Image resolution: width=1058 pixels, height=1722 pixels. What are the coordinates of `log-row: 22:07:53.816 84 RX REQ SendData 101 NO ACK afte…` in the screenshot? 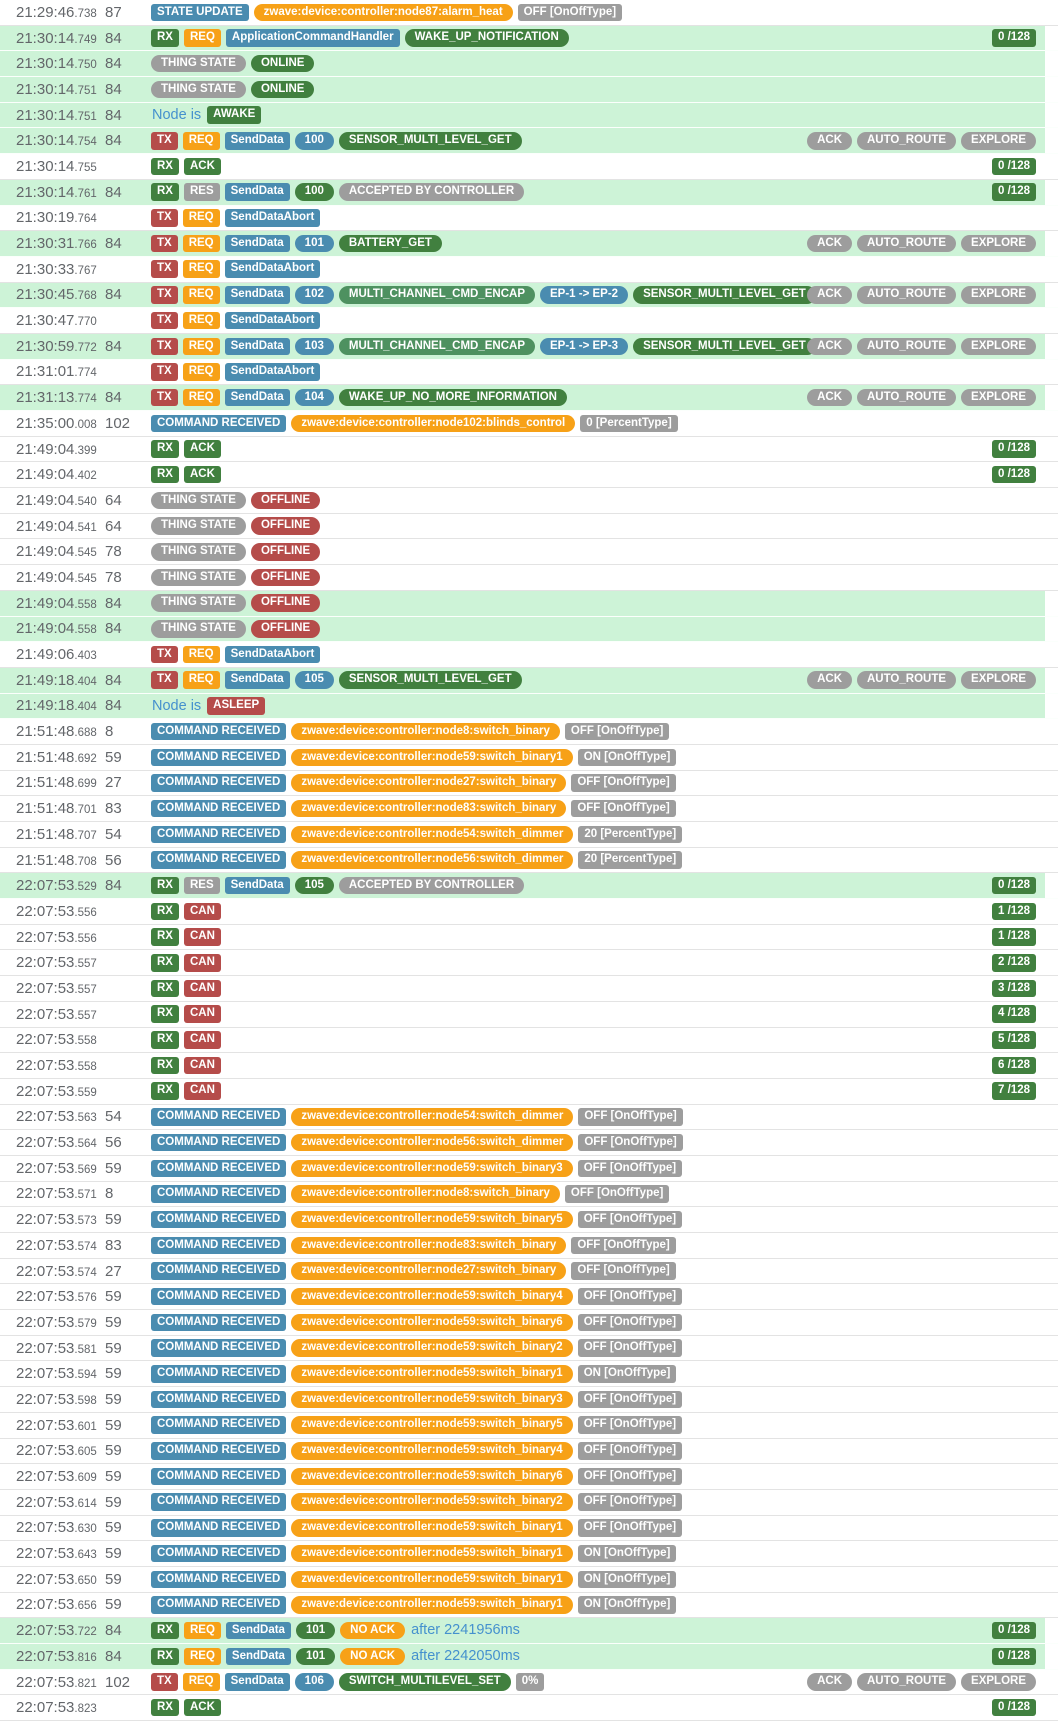 It's located at (529, 1657).